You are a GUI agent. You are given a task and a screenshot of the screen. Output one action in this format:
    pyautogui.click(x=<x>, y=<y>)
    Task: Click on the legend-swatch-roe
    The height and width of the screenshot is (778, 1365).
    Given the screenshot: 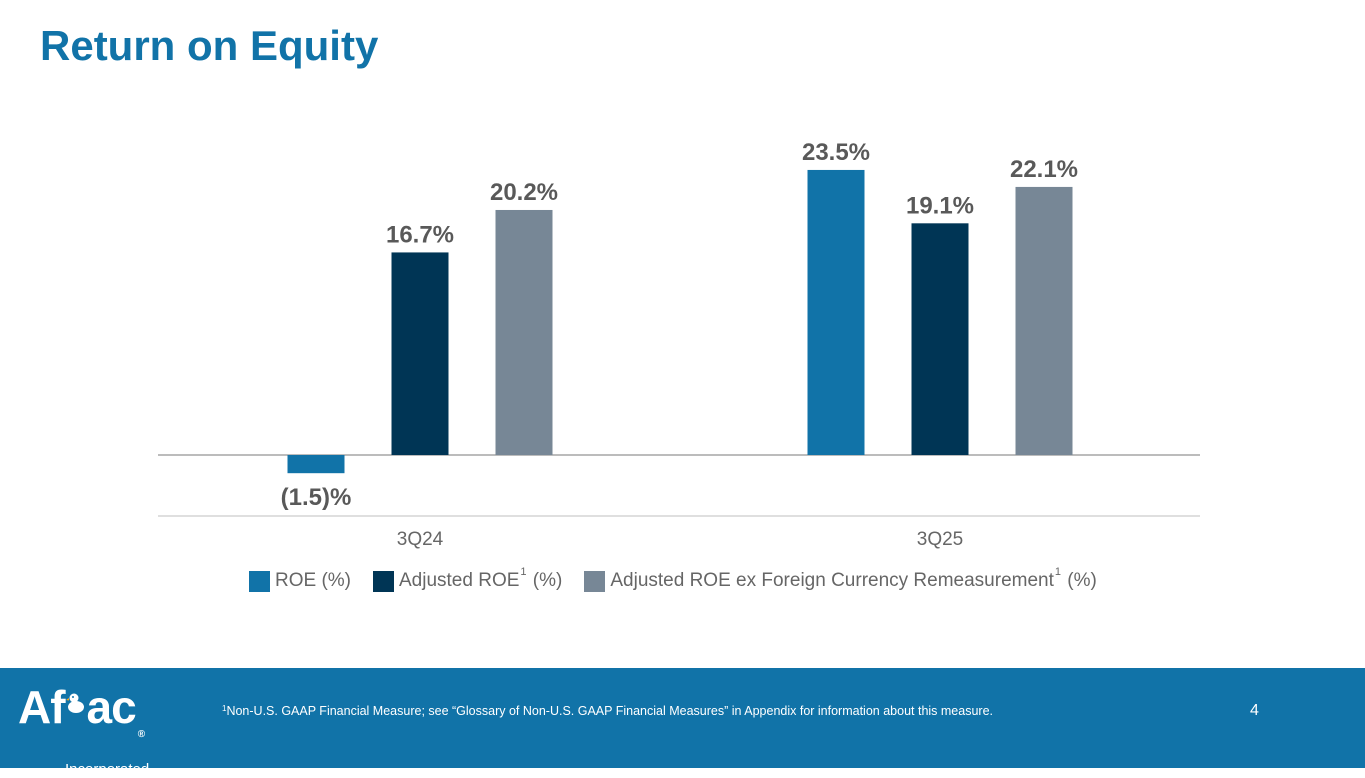 What is the action you would take?
    pyautogui.click(x=259, y=581)
    